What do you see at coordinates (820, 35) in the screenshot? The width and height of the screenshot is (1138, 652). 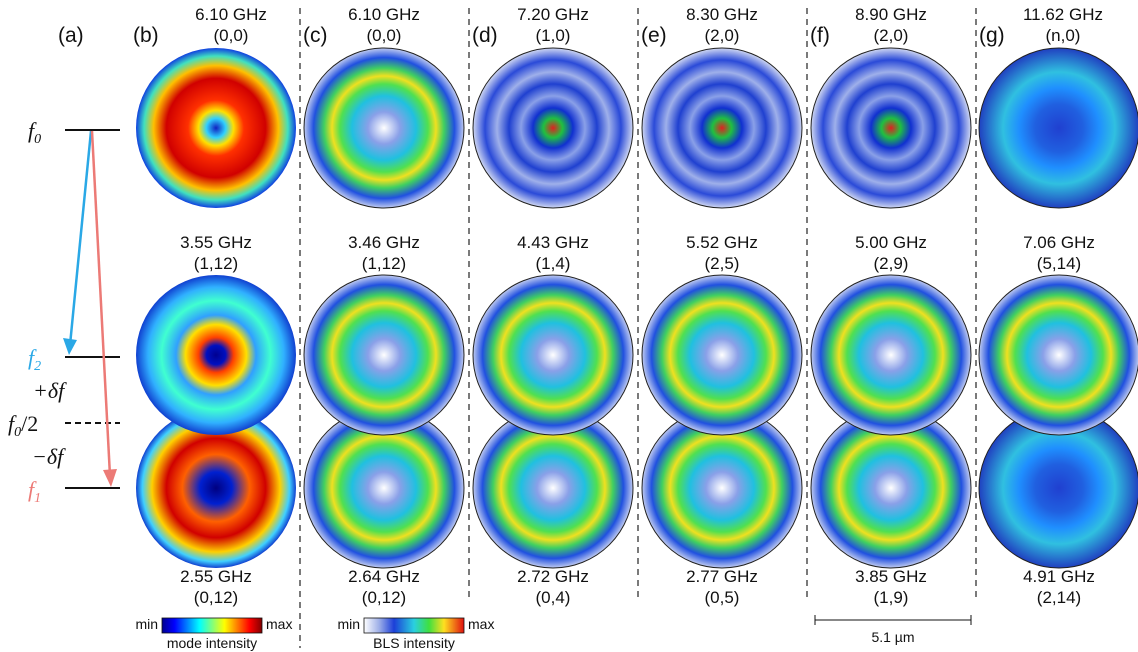 I see `panel-label-f: (f)` at bounding box center [820, 35].